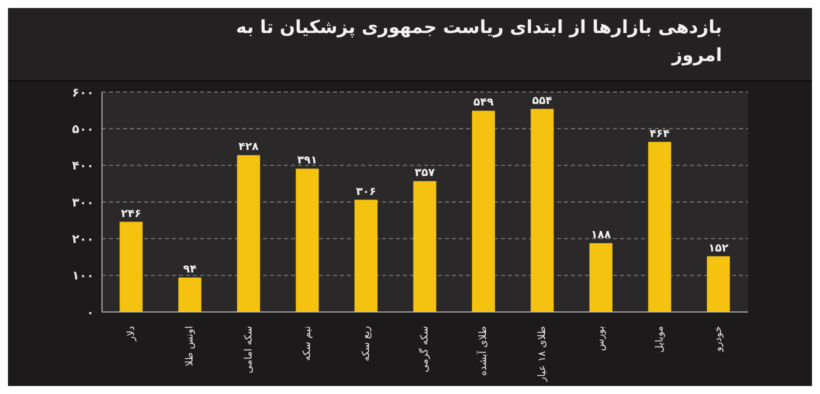 The height and width of the screenshot is (394, 820). Describe the element at coordinates (190, 346) in the screenshot. I see `x-tick-label: اونس طلا` at that location.